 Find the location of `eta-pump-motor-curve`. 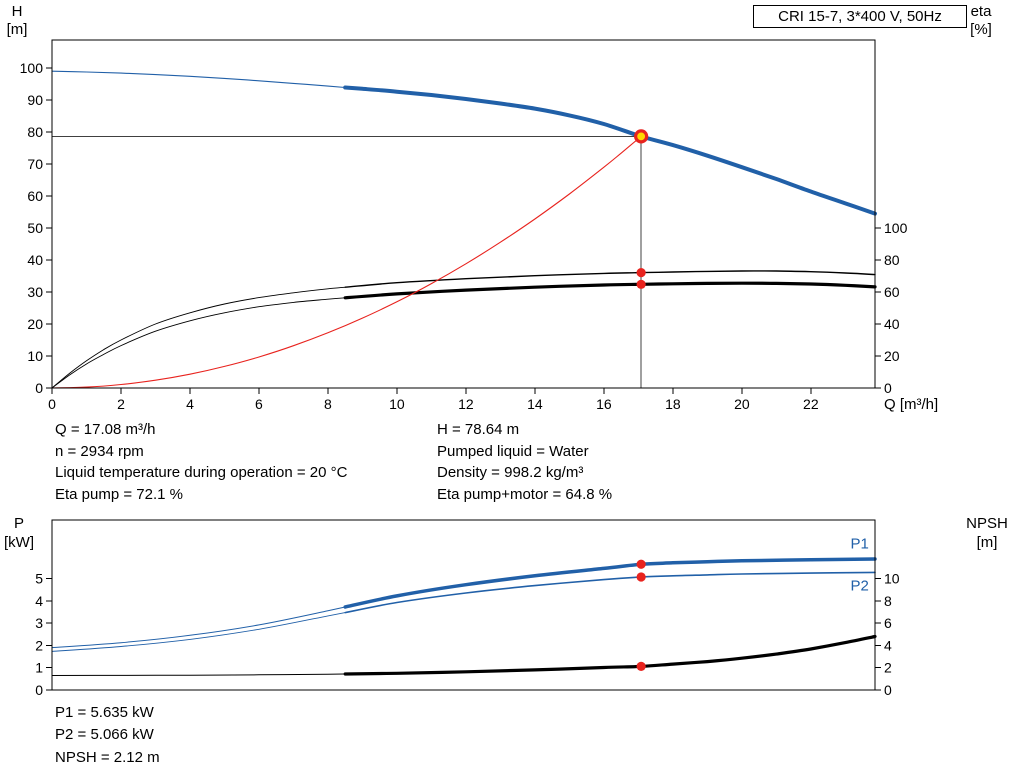

eta-pump-motor-curve is located at coordinates (610, 290).